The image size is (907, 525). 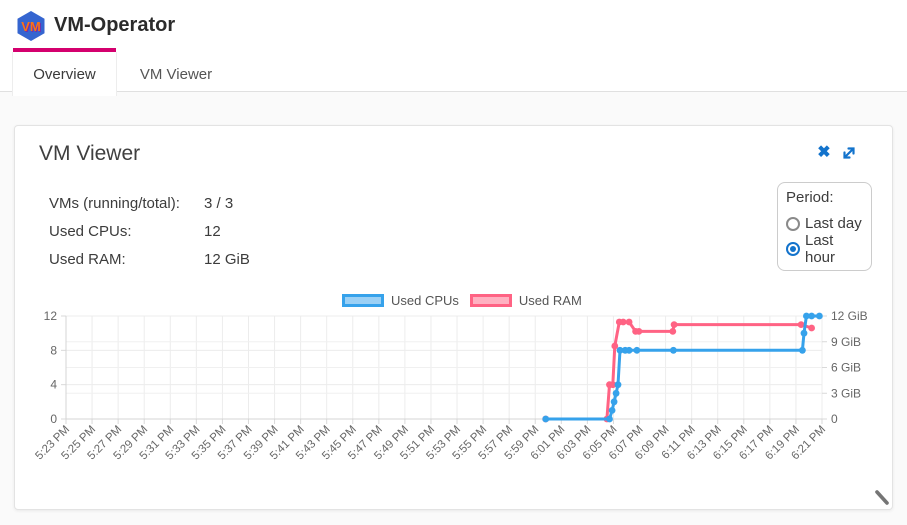 What do you see at coordinates (793, 248) in the screenshot?
I see `radio-last-hour-icon` at bounding box center [793, 248].